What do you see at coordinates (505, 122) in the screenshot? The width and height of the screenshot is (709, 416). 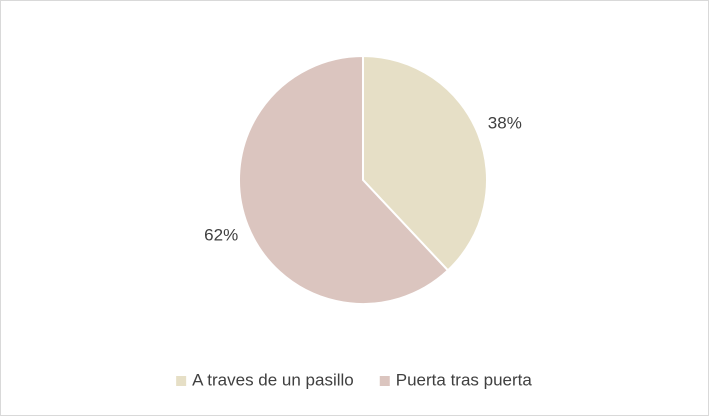 I see `data-label: 38%` at bounding box center [505, 122].